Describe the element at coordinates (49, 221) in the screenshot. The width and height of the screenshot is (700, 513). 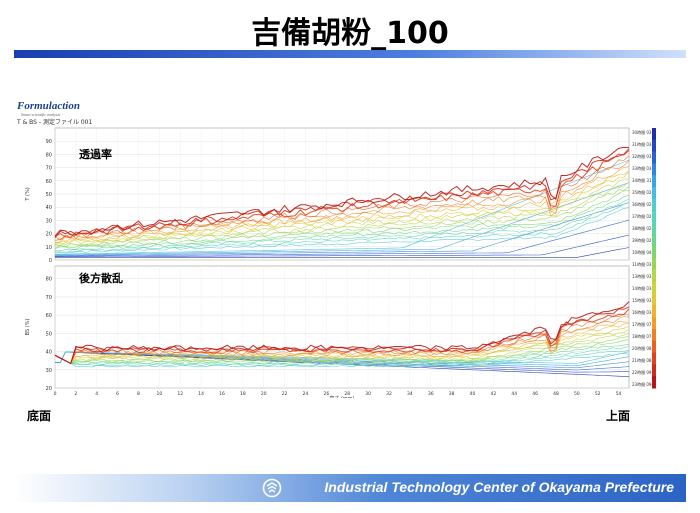
I see `t-y-tick-label: 30` at that location.